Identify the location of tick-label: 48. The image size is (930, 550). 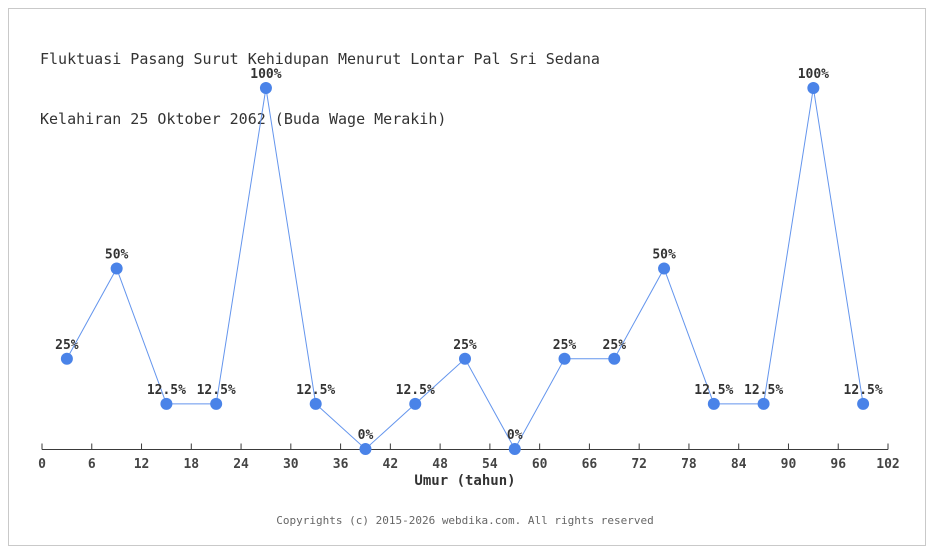
(440, 464).